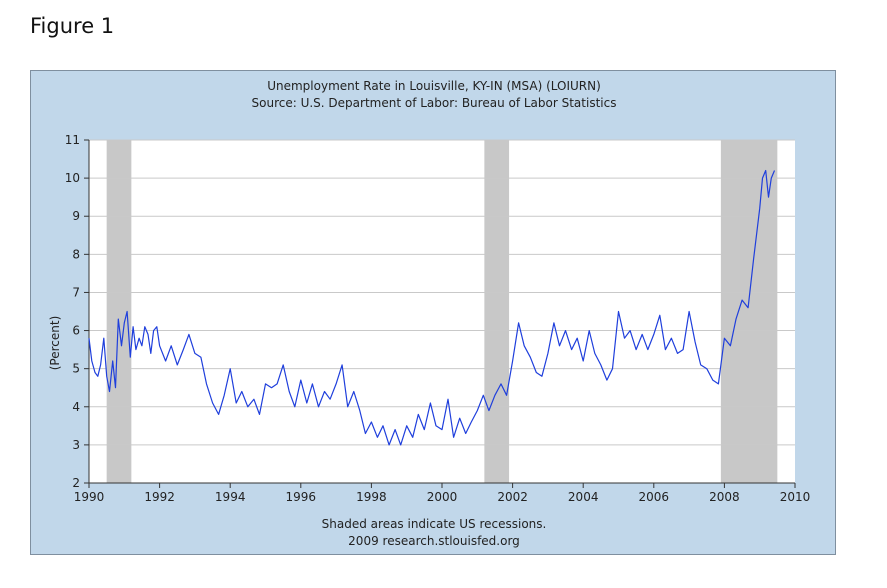 This screenshot has height=588, width=887. Describe the element at coordinates (442, 497) in the screenshot. I see `x-tick-label: 2000` at that location.